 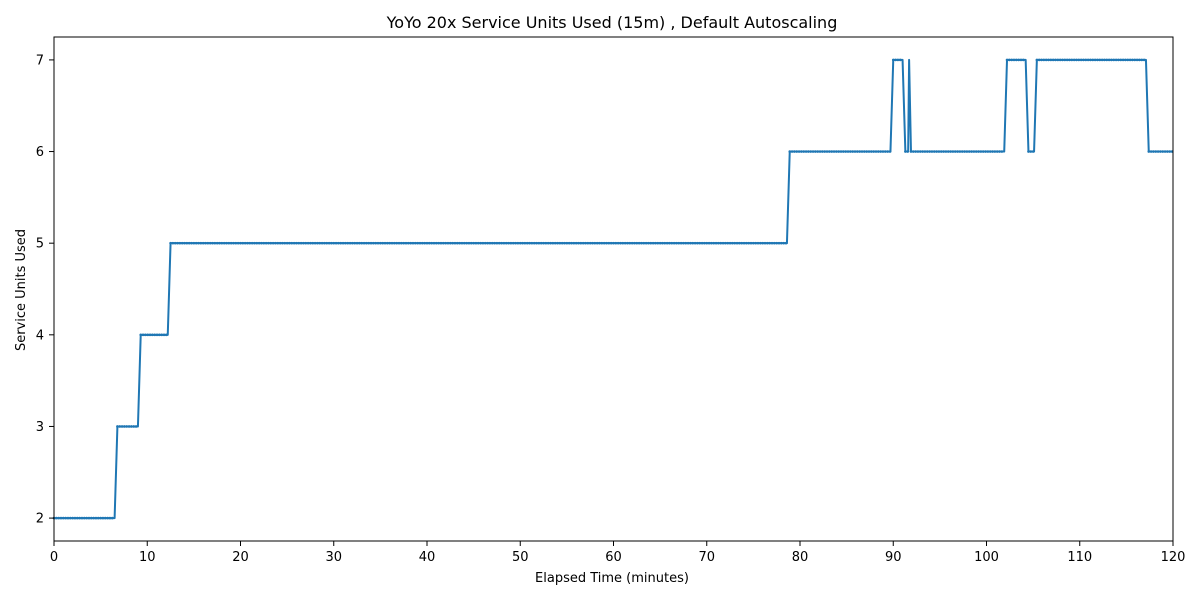 What do you see at coordinates (40, 335) in the screenshot?
I see `y-tick-label: 4` at bounding box center [40, 335].